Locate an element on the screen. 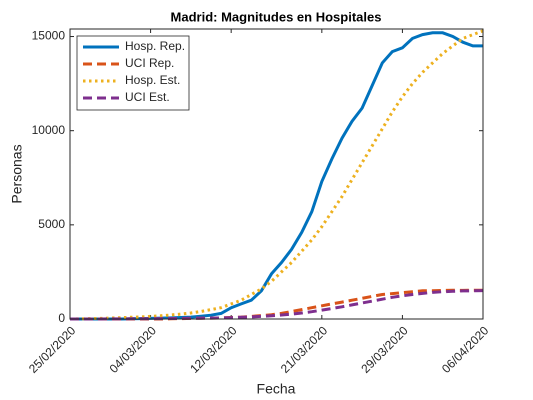 This screenshot has height=400, width=533. y-tick-label: 10000 is located at coordinates (49, 130).